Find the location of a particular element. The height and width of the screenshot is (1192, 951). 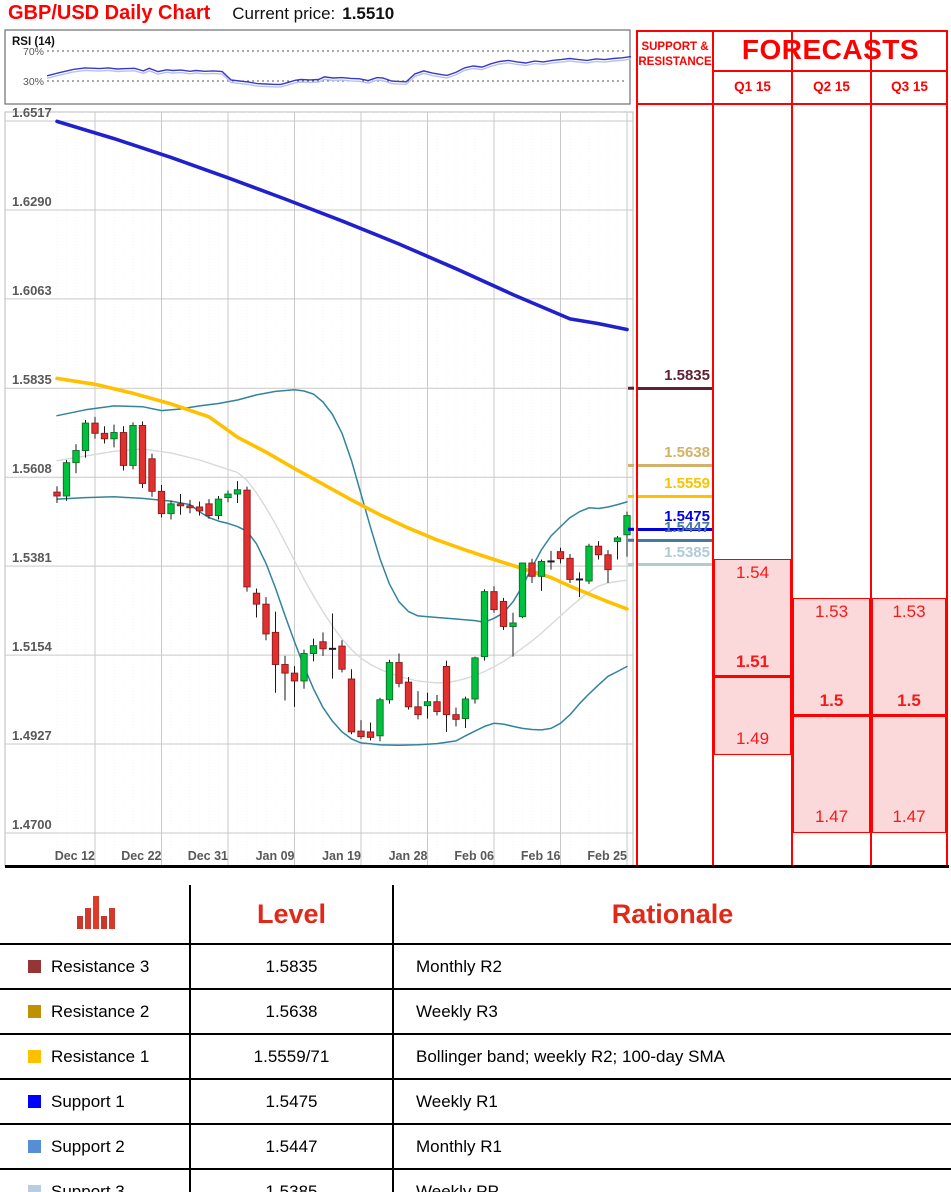

support-resistance-header: SUPPORT & RESISTANCE is located at coordinates (675, 54).